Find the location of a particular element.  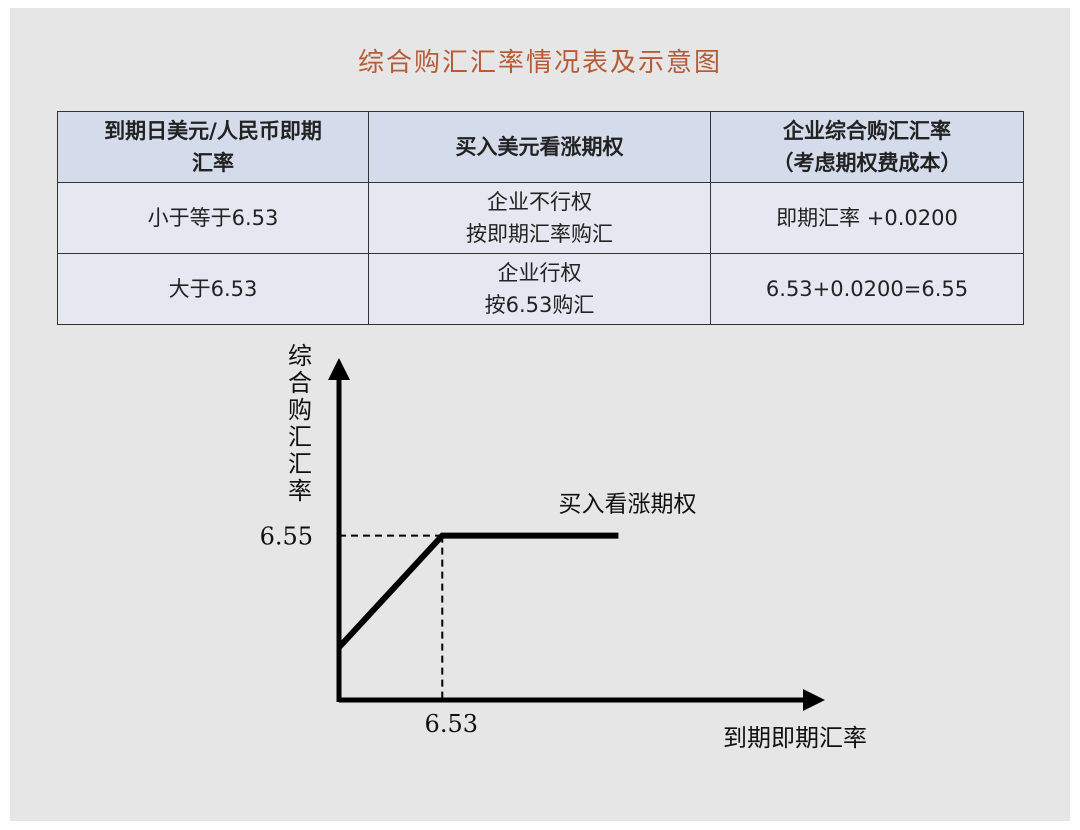

table-header-row: 到期日美元/人民币即期 汇率 买入美元看涨期权 企业综合购汇汇率 （考虑期权费成本） is located at coordinates (540, 147).